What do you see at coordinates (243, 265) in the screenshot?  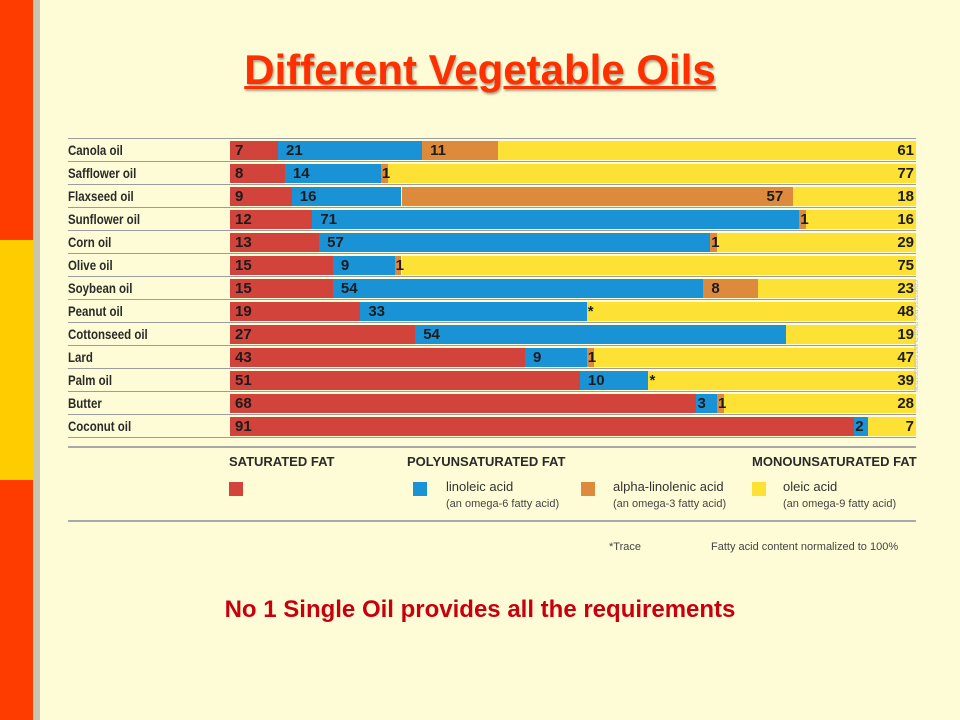 I see `data-label: 15` at bounding box center [243, 265].